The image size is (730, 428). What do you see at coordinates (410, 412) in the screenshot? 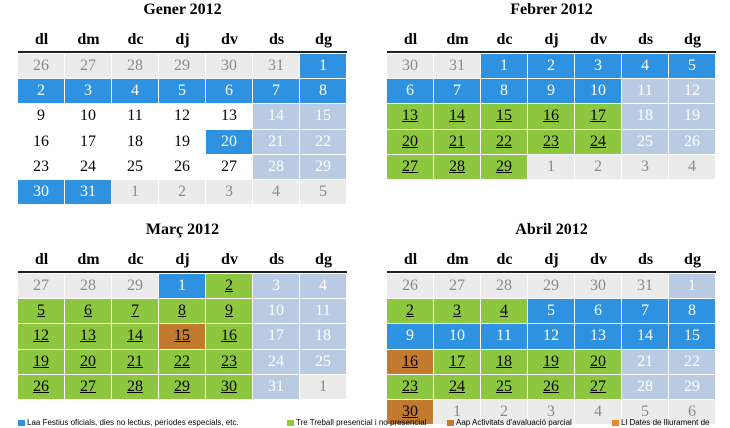
I see `day-cell: 30` at bounding box center [410, 412].